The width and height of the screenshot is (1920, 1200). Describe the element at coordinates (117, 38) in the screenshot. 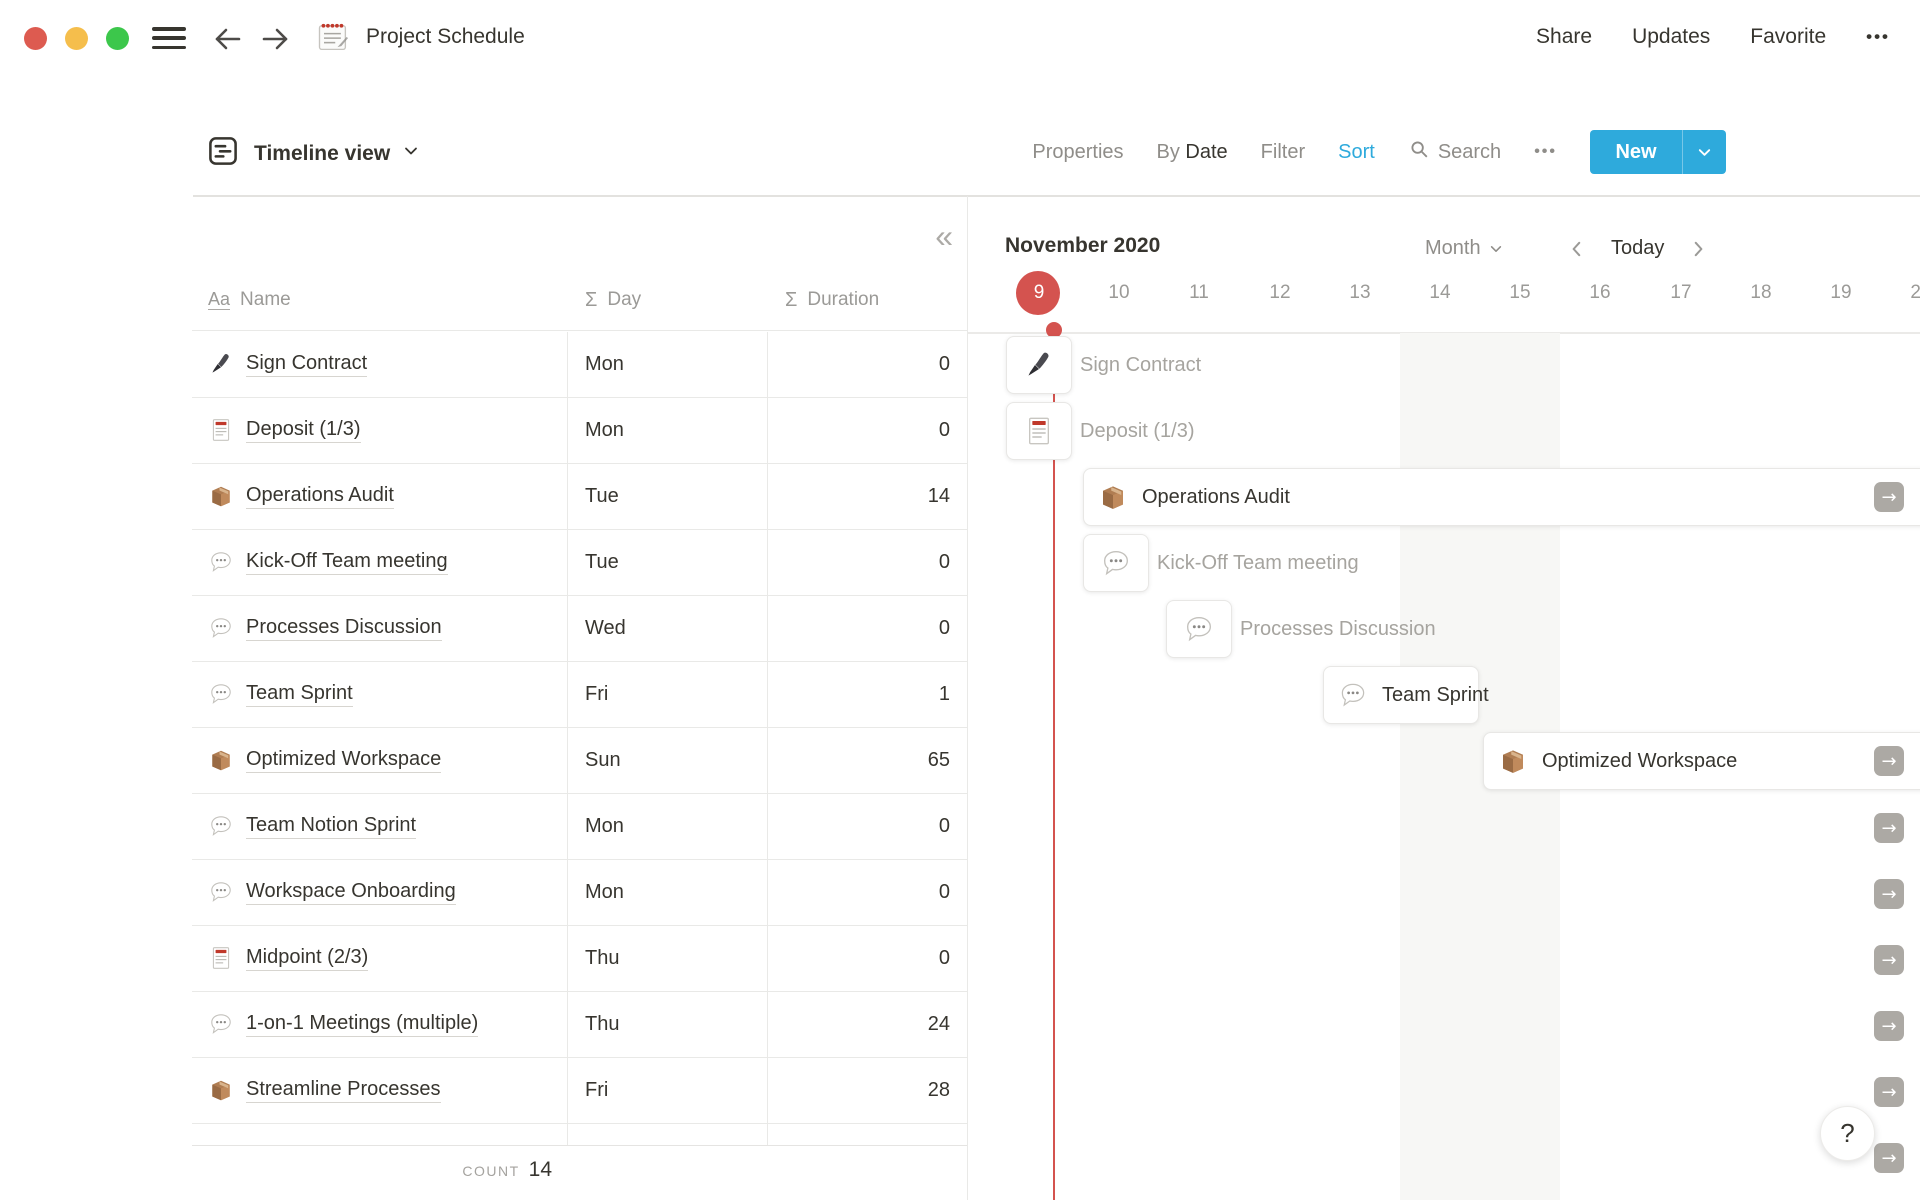

I see `zoom-window-icon` at that location.